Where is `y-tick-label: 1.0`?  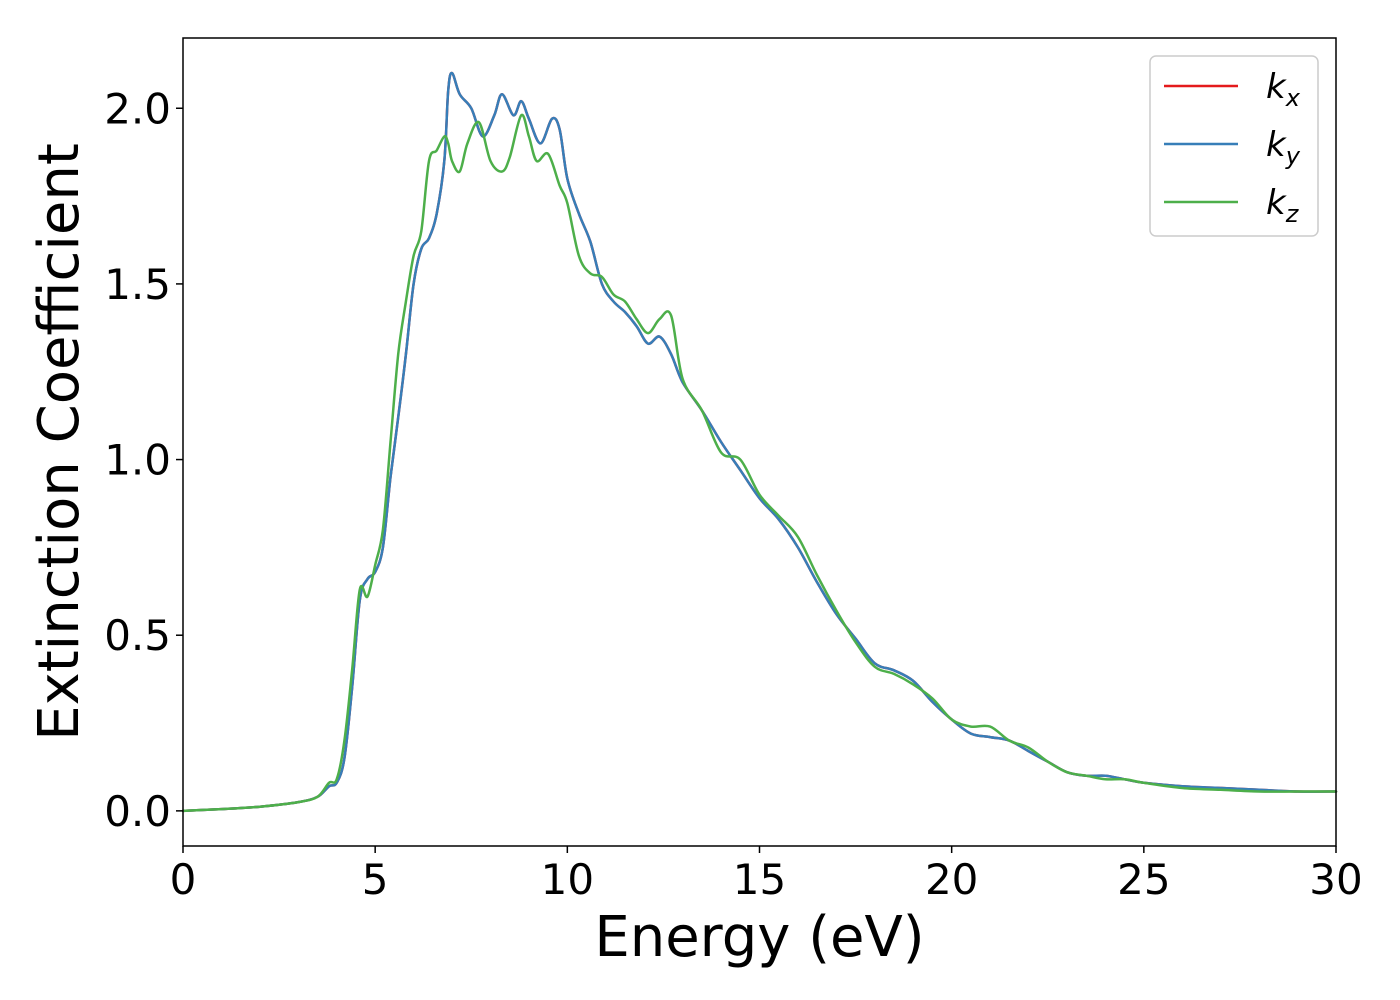
y-tick-label: 1.0 is located at coordinates (137, 460).